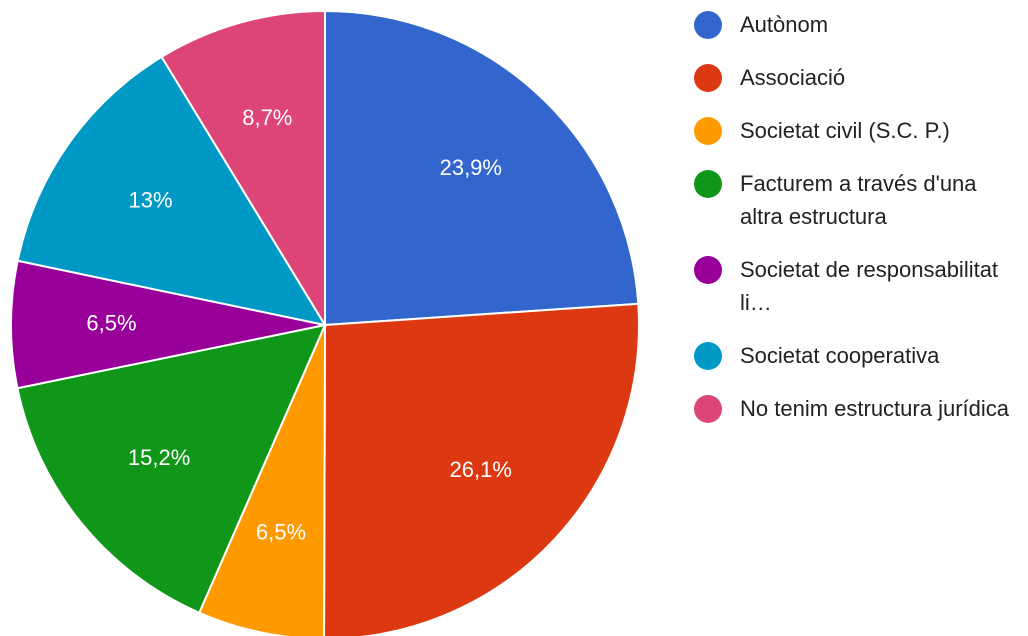  I want to click on data-label: 26,1%, so click(481, 469).